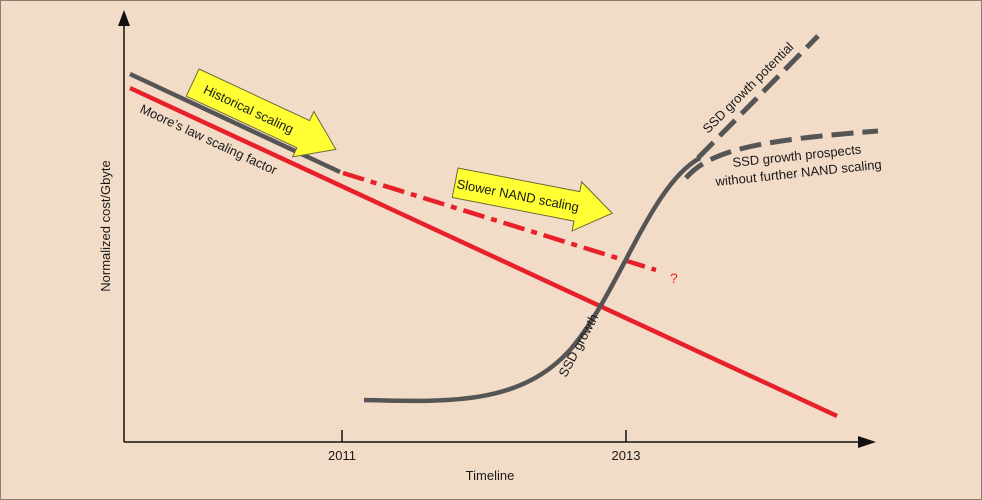 This screenshot has width=982, height=500. I want to click on historical-scaling-arrow: Historical scaling, so click(261, 113).